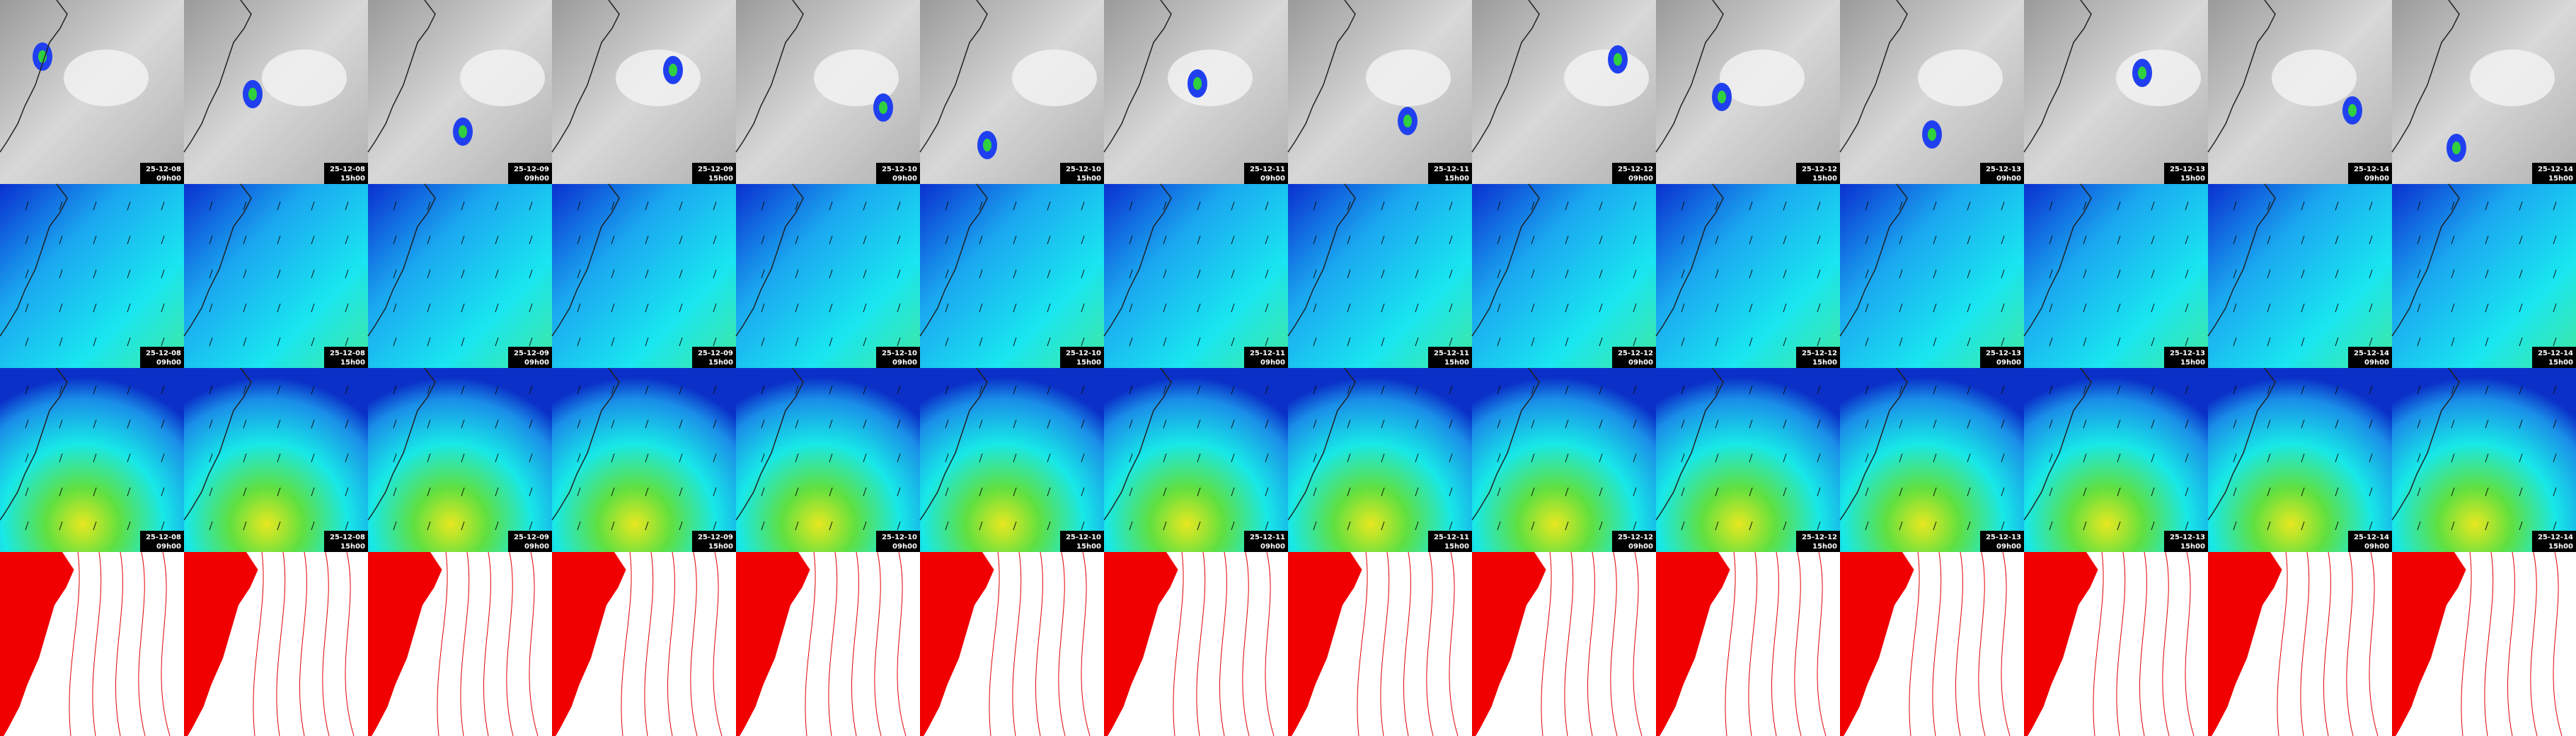 Image resolution: width=2576 pixels, height=736 pixels. What do you see at coordinates (1452, 354) in the screenshot?
I see `date-label: 25-12-11` at bounding box center [1452, 354].